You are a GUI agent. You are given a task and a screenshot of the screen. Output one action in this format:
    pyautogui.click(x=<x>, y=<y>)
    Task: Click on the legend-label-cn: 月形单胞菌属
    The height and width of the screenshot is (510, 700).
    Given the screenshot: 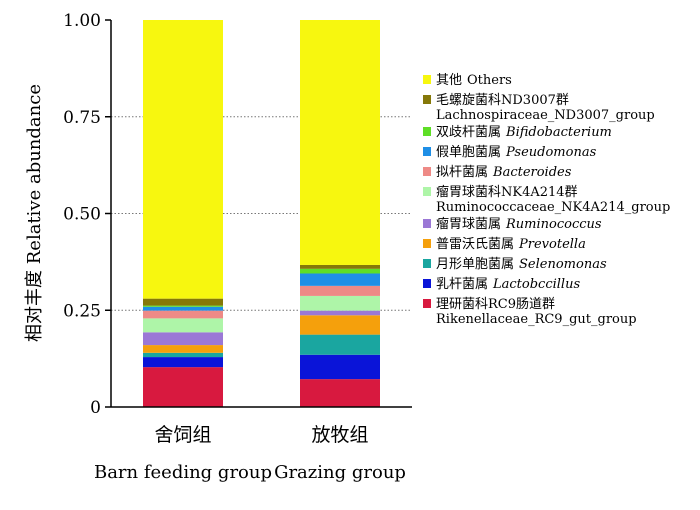 What is the action you would take?
    pyautogui.click(x=475, y=264)
    